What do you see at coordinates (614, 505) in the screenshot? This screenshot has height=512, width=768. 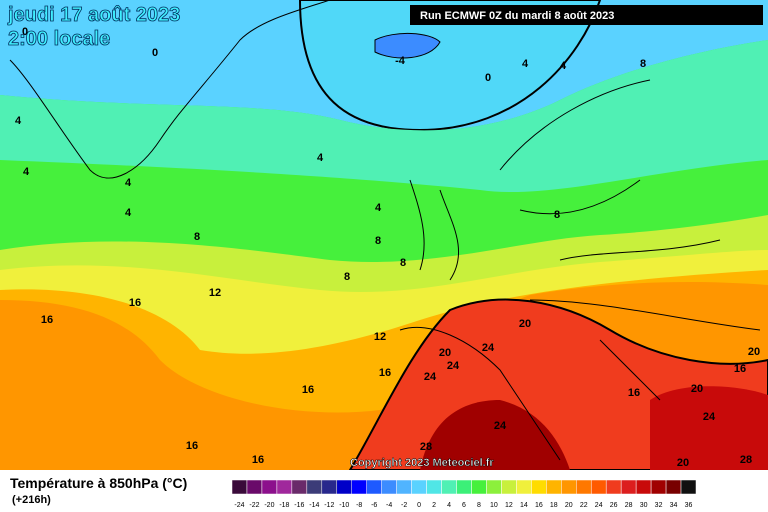 I see `scale-label: 26` at bounding box center [614, 505].